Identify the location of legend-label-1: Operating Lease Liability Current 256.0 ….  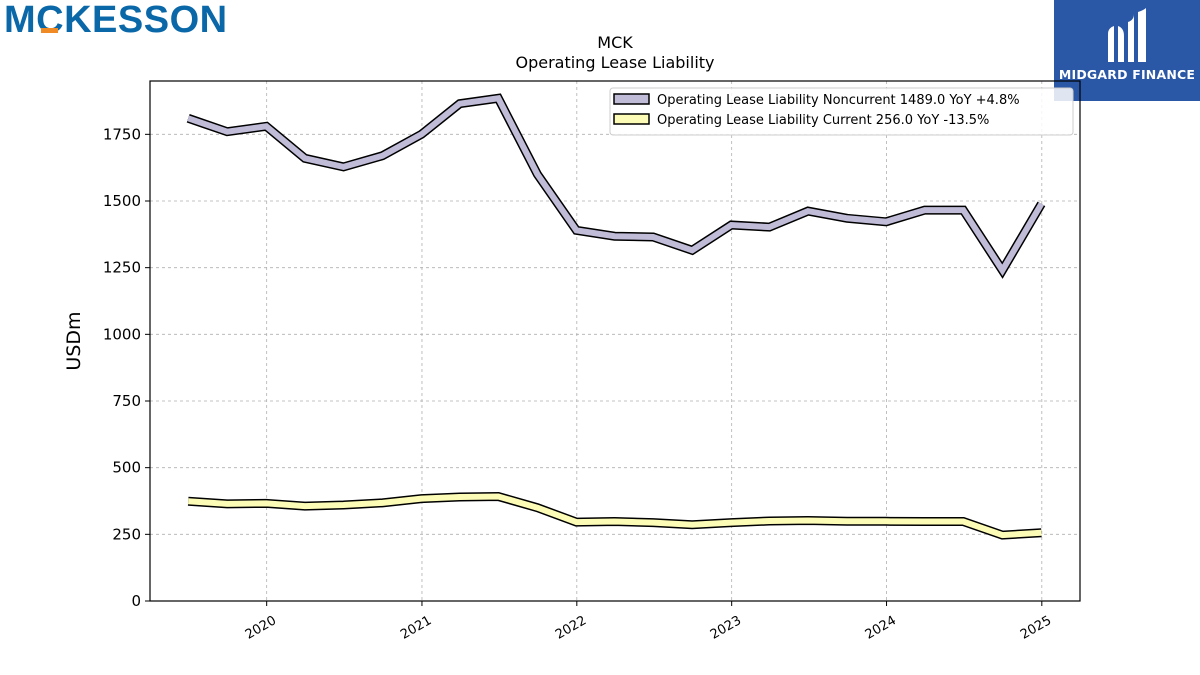
(823, 120).